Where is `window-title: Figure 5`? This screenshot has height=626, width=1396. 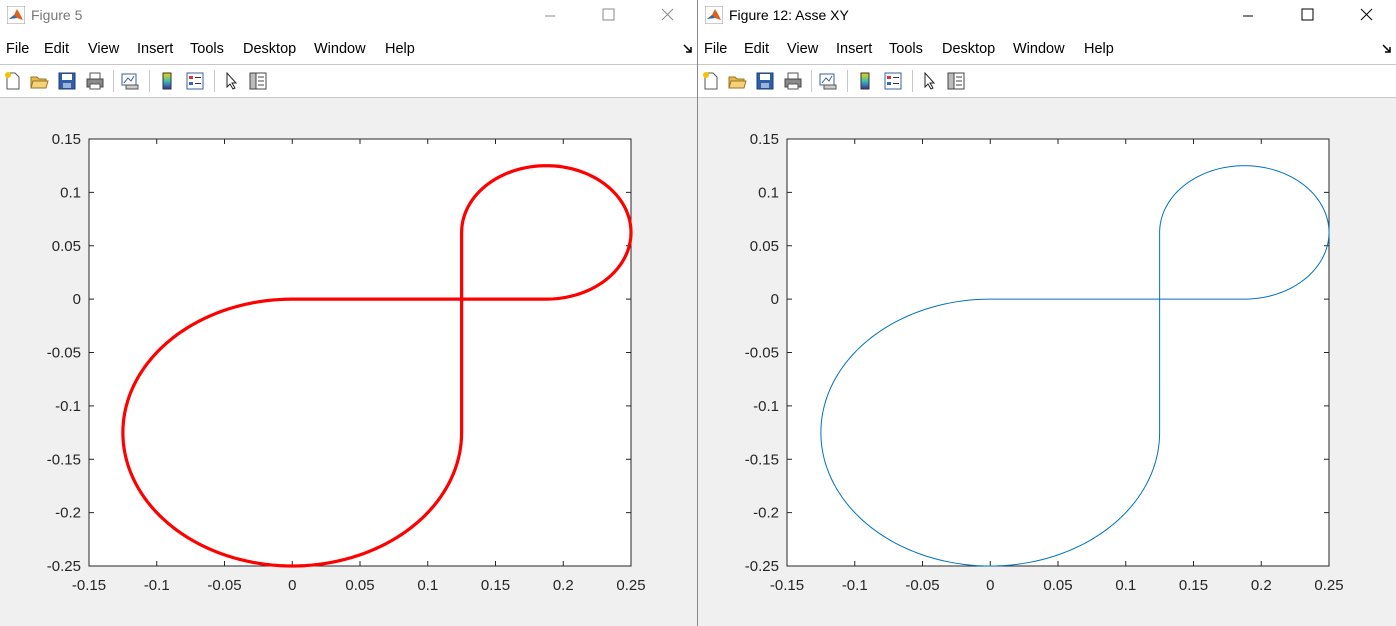
window-title: Figure 5 is located at coordinates (57, 15).